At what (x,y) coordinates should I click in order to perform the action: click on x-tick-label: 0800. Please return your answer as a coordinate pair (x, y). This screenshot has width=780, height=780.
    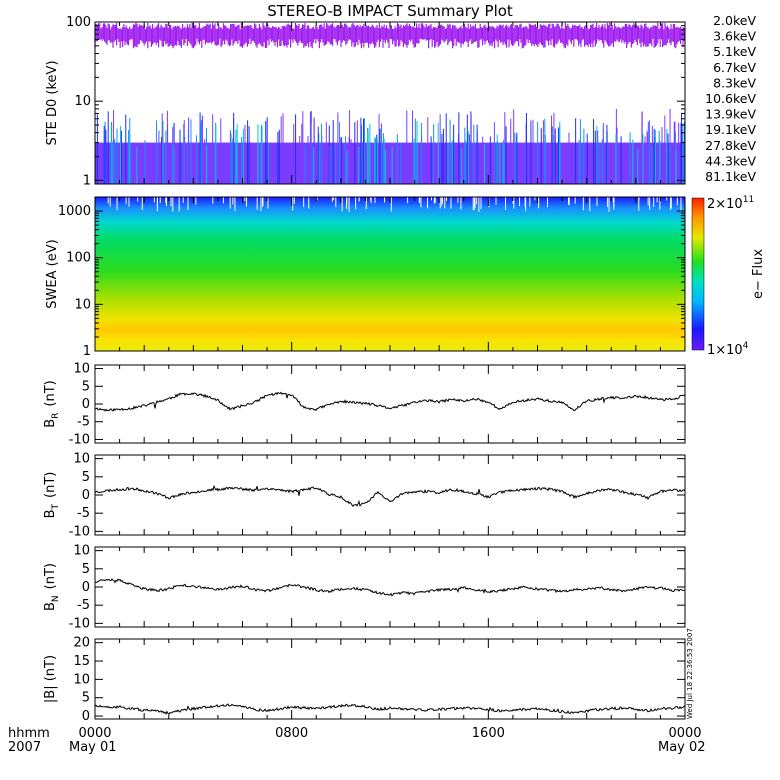
    Looking at the image, I should click on (291, 733).